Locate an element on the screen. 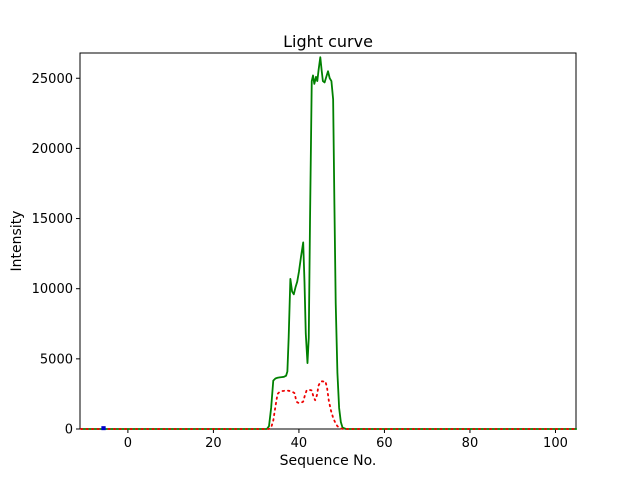  chart-title: Light curve is located at coordinates (328, 41).